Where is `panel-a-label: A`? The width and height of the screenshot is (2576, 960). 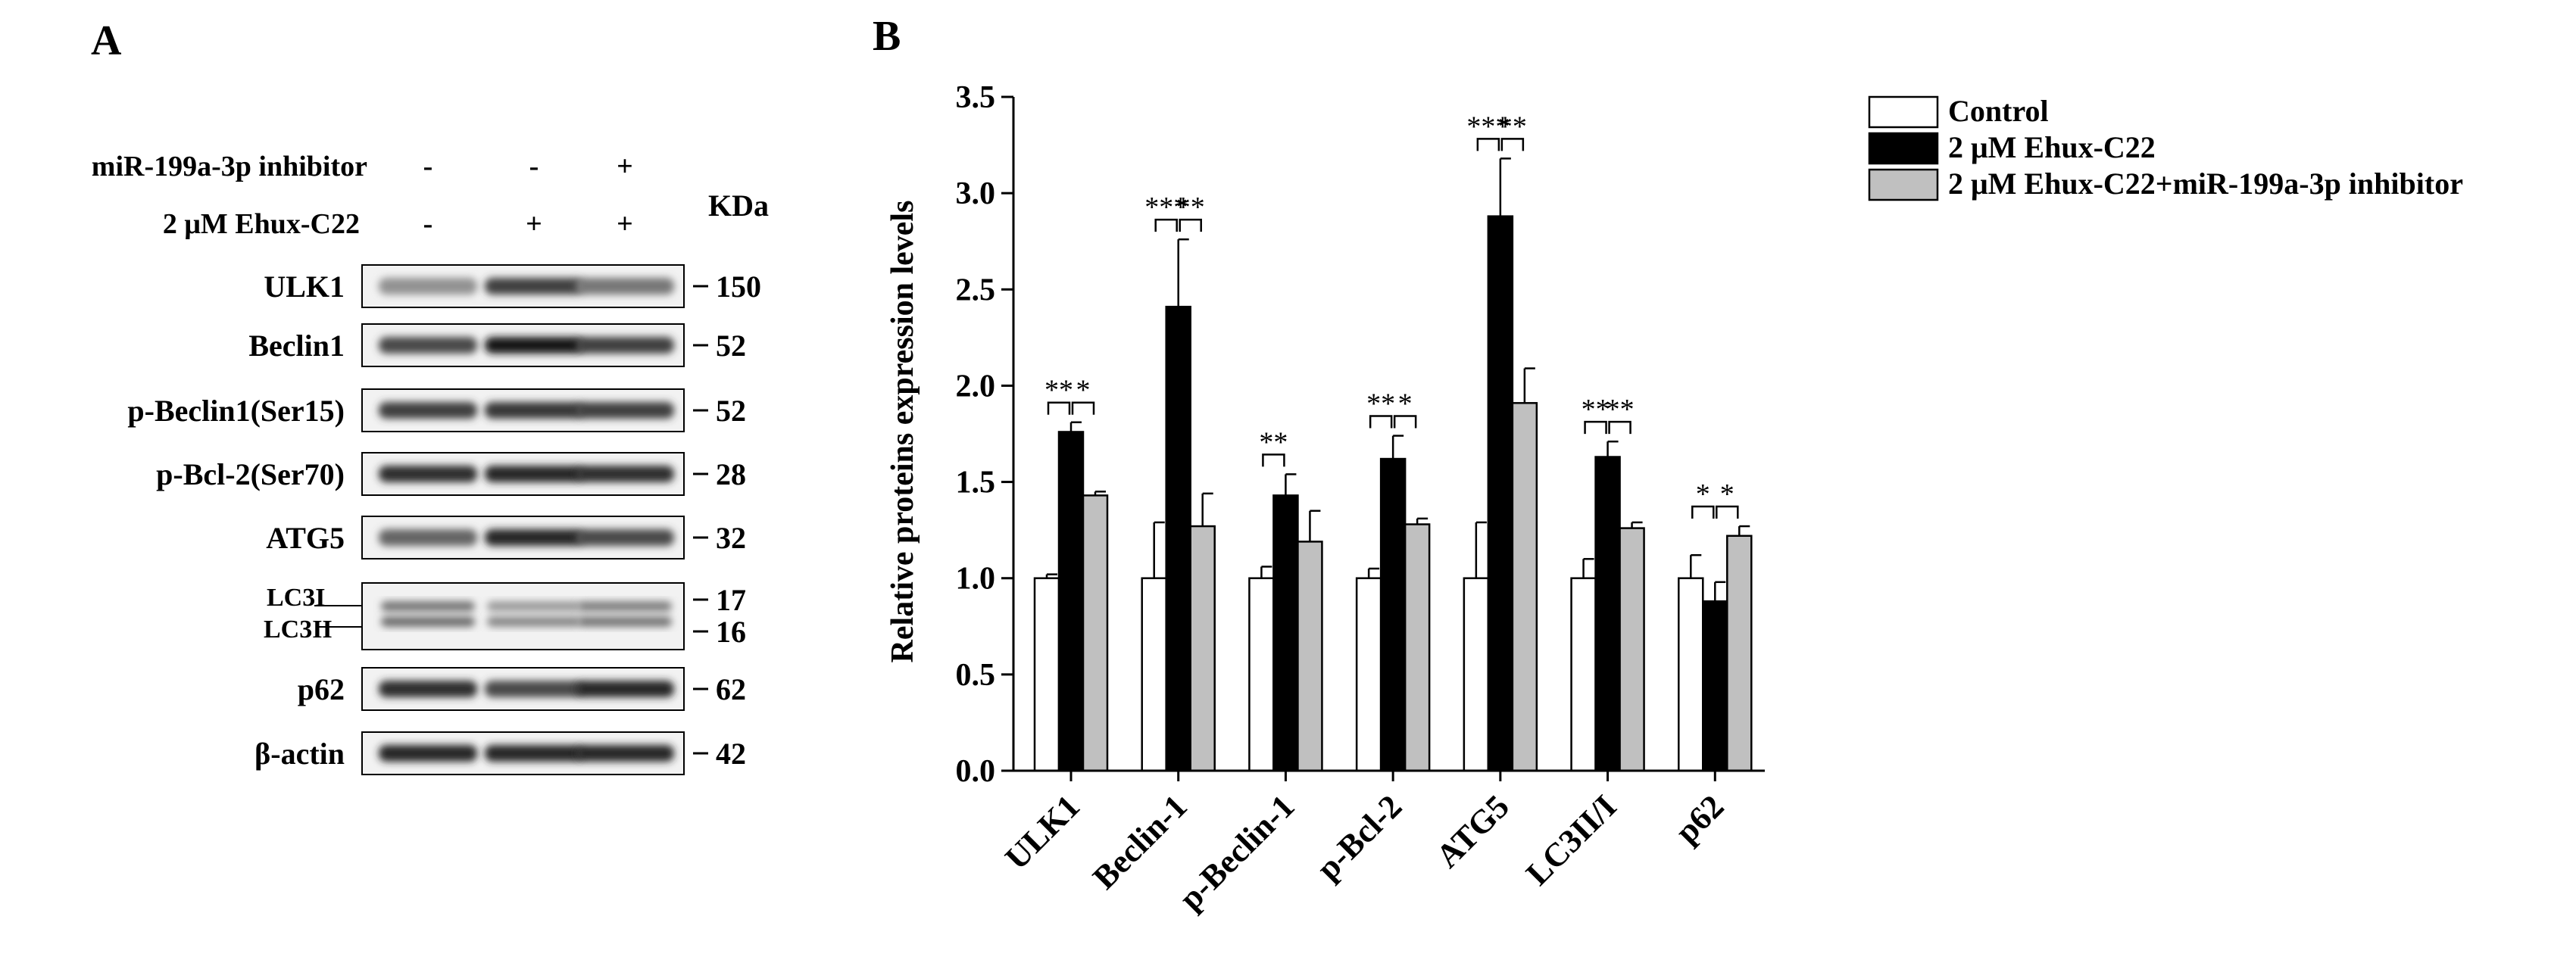
panel-a-label: A is located at coordinates (107, 40).